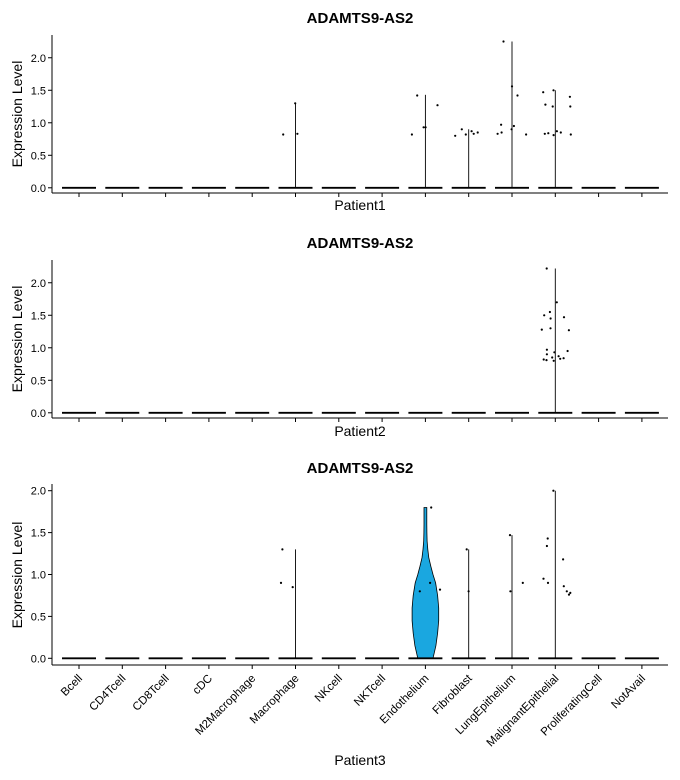 Image resolution: width=680 pixels, height=780 pixels. I want to click on y-tick-label: 1.0, so click(38, 349).